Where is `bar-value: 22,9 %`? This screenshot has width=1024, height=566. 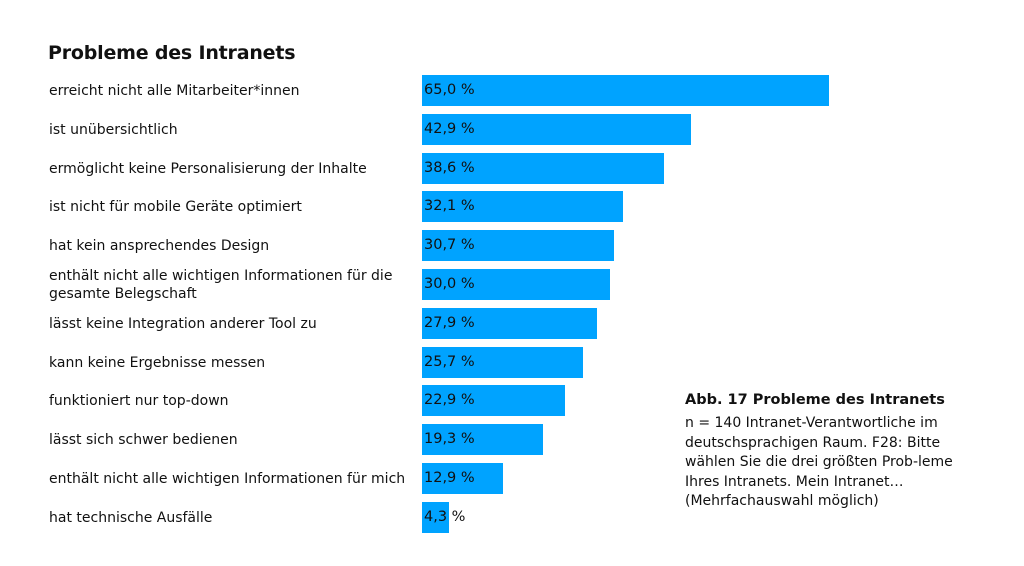 bar-value: 22,9 % is located at coordinates (449, 400).